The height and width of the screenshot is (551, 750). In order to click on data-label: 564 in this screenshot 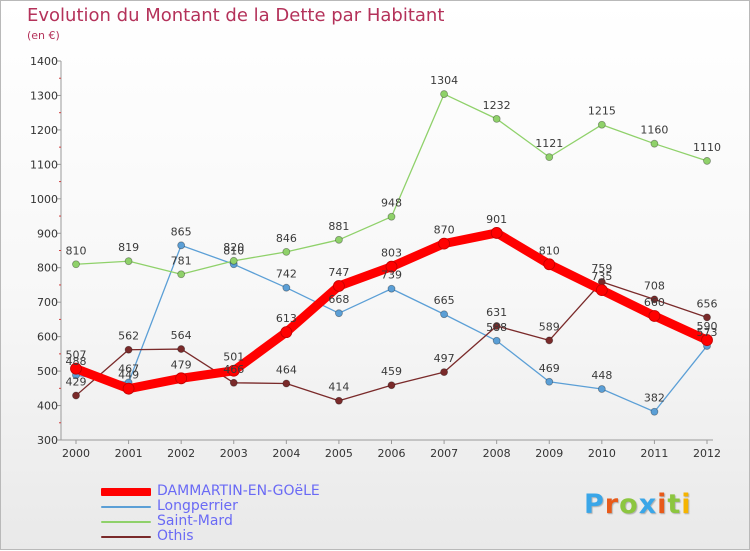, I will do `click(181, 335)`.